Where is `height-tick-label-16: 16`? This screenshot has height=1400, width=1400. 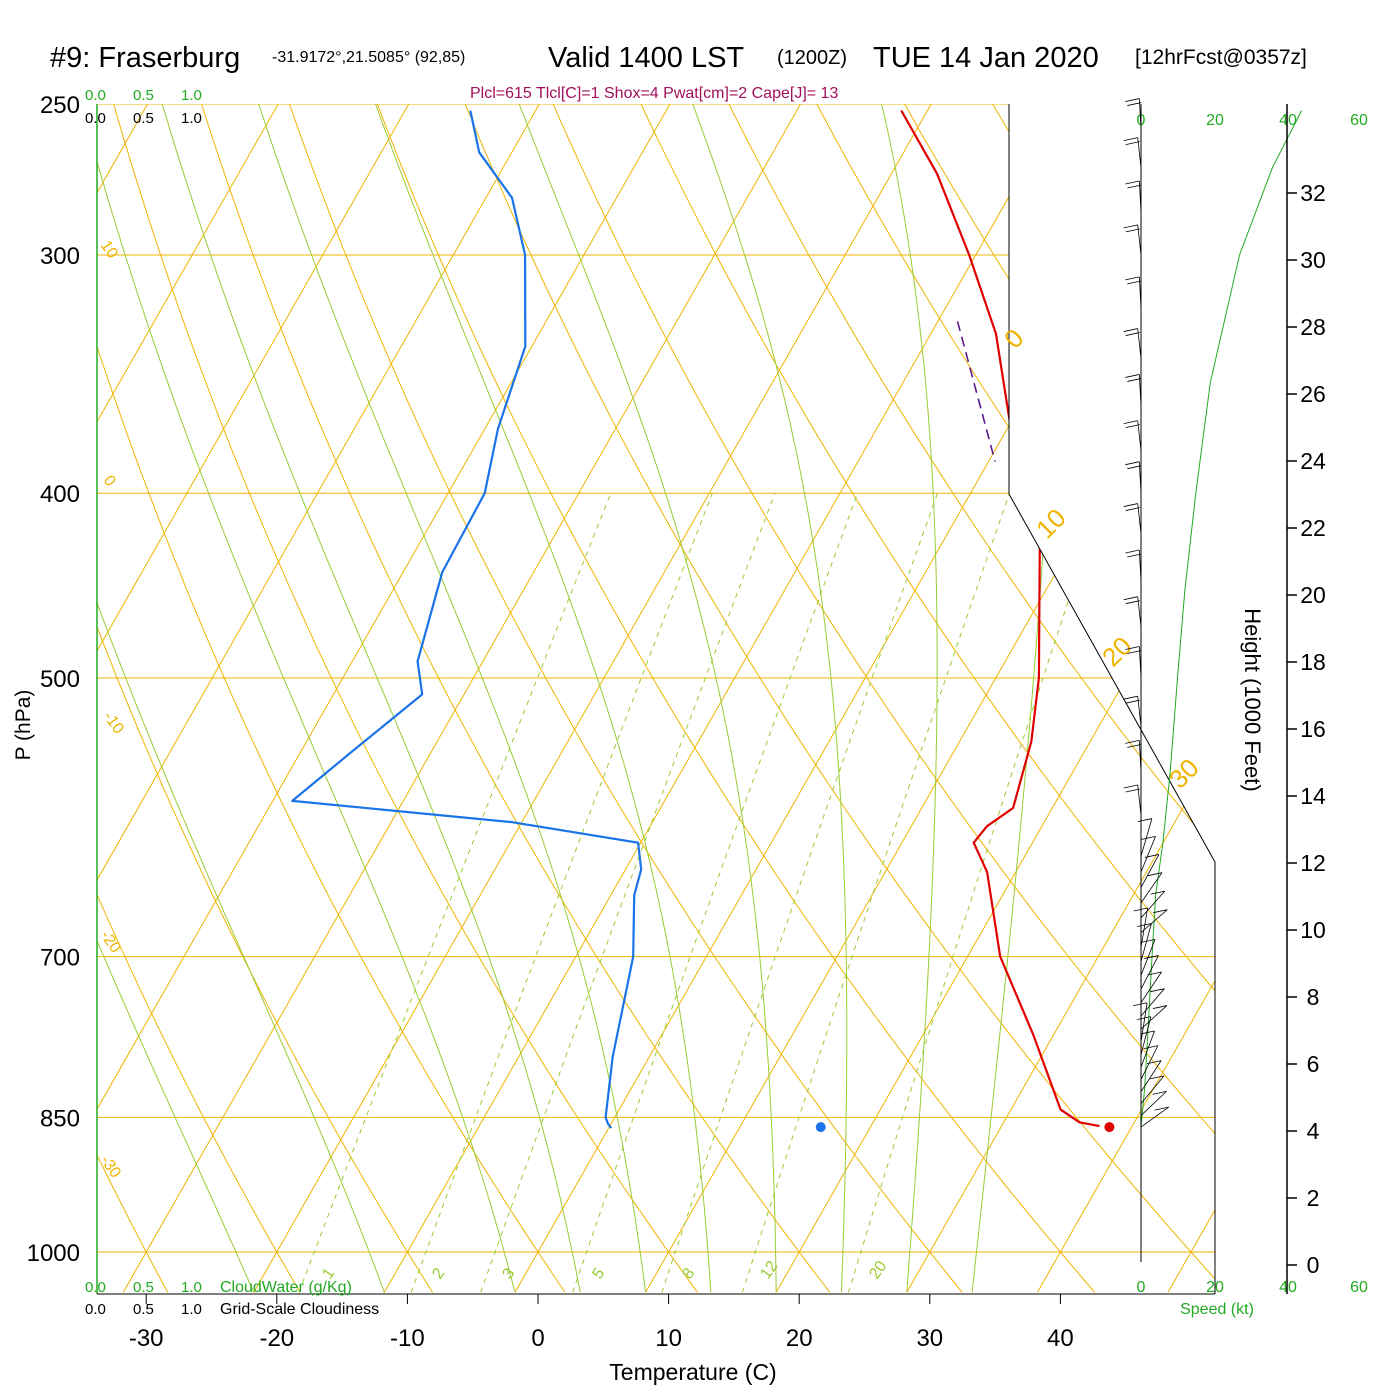
height-tick-label-16: 16 is located at coordinates (1313, 729).